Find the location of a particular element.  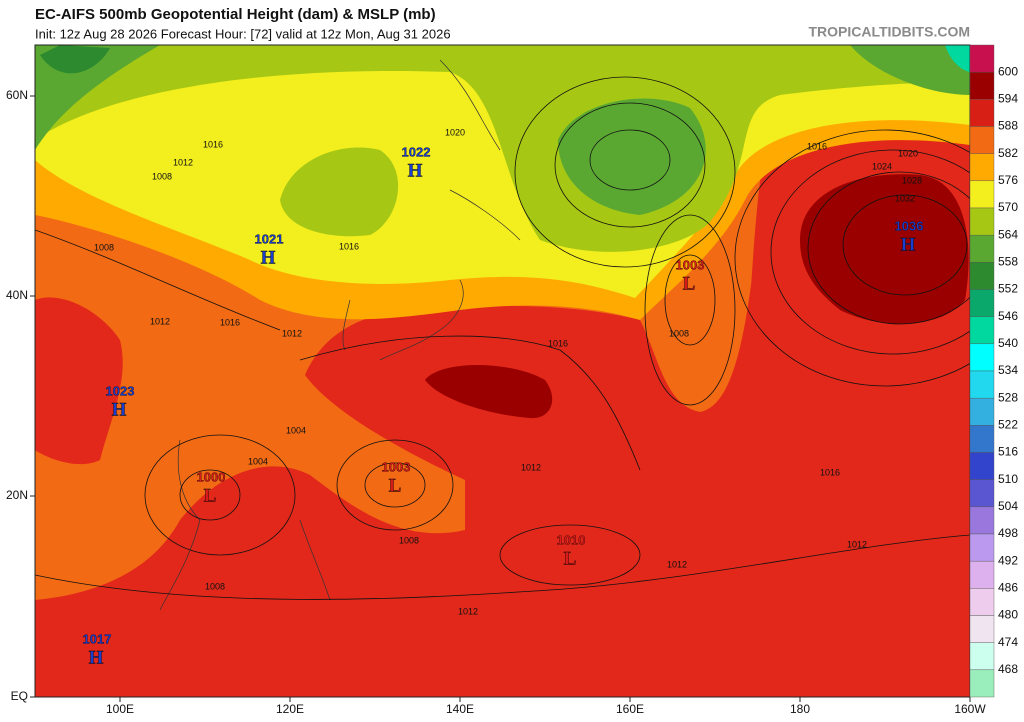

colorbar-label: 492 is located at coordinates (1008, 560).